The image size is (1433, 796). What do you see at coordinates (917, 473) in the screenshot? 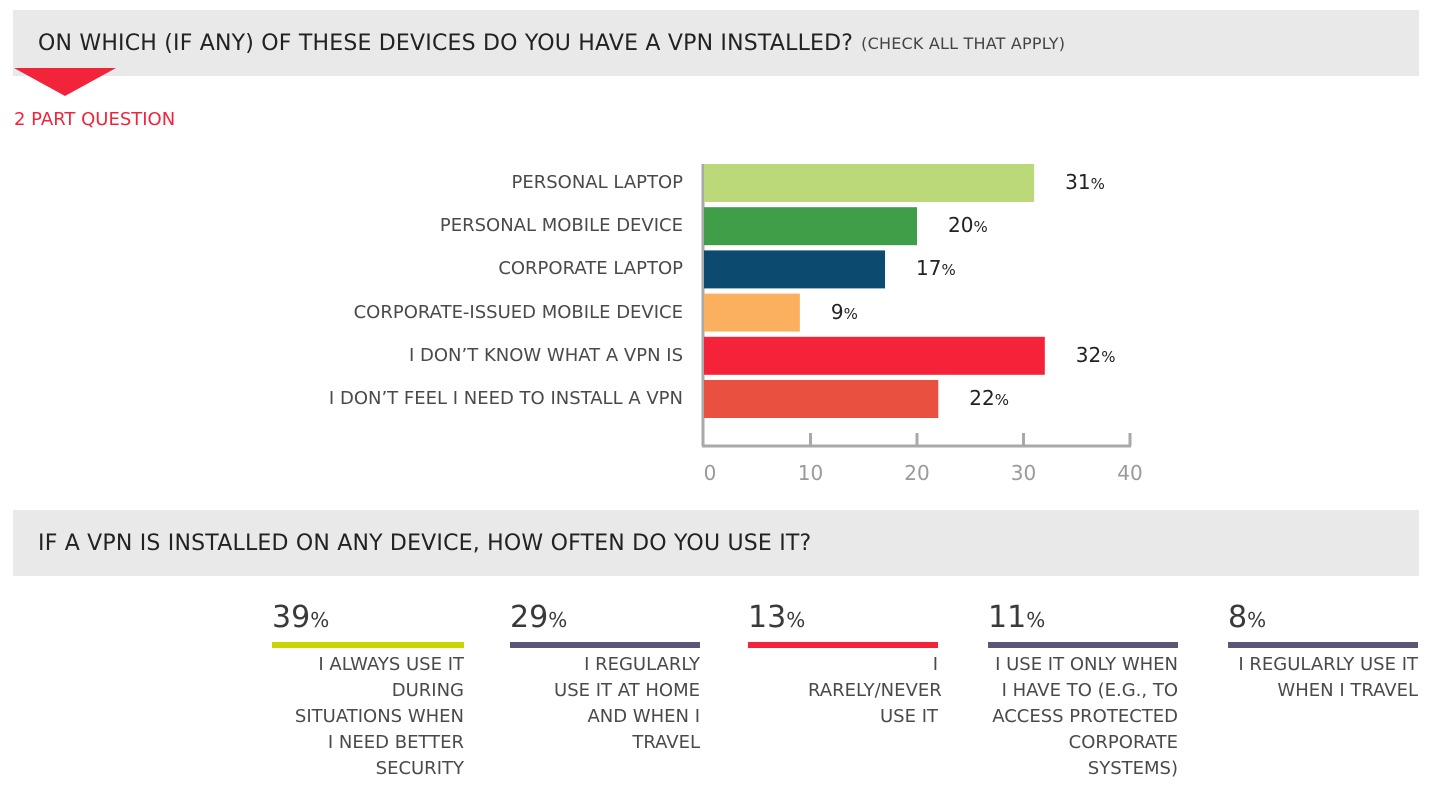
I see `x-axis-tick-label: 20` at bounding box center [917, 473].